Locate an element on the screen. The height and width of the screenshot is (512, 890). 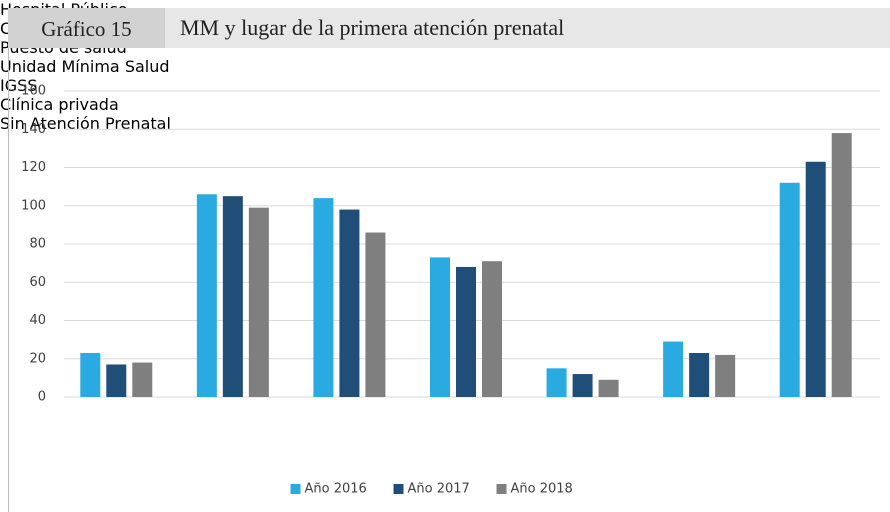
y-tick-label: 20 is located at coordinates (37, 358).